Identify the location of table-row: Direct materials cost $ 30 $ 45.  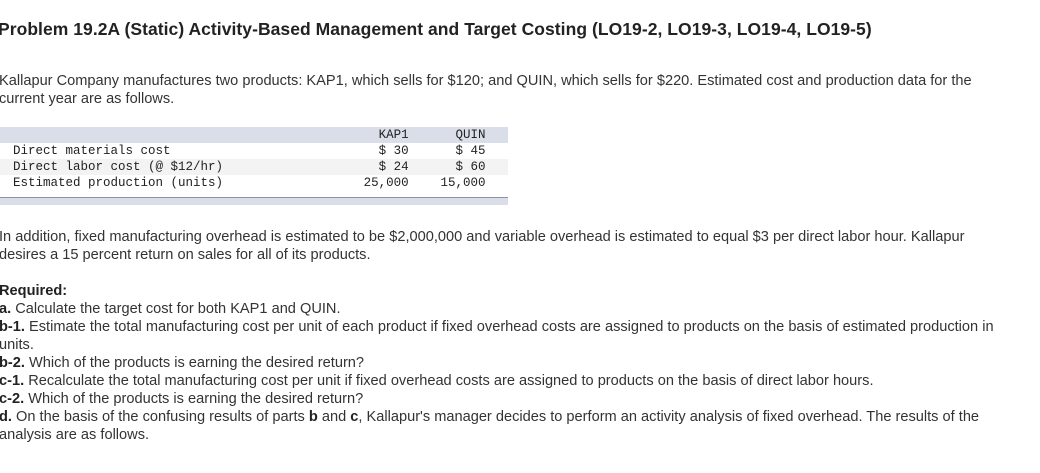
(254, 151).